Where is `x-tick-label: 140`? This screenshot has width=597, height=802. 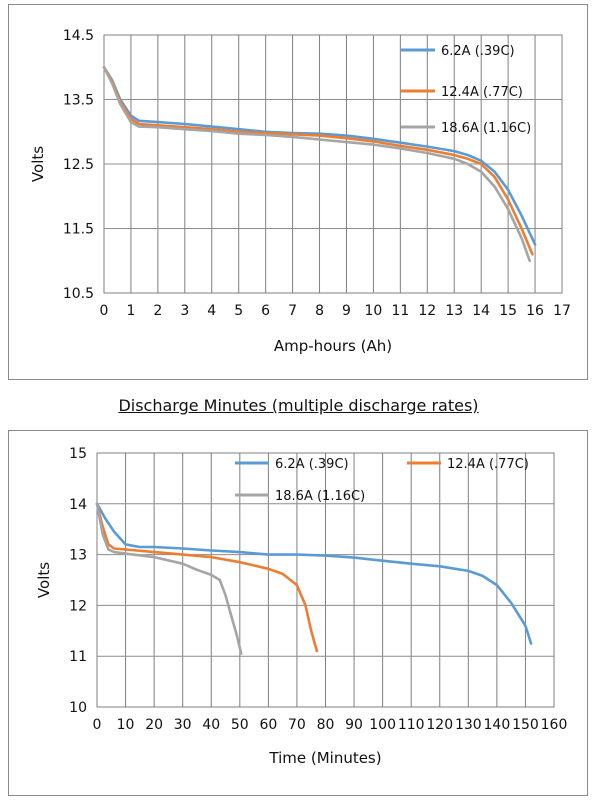 x-tick-label: 140 is located at coordinates (497, 725).